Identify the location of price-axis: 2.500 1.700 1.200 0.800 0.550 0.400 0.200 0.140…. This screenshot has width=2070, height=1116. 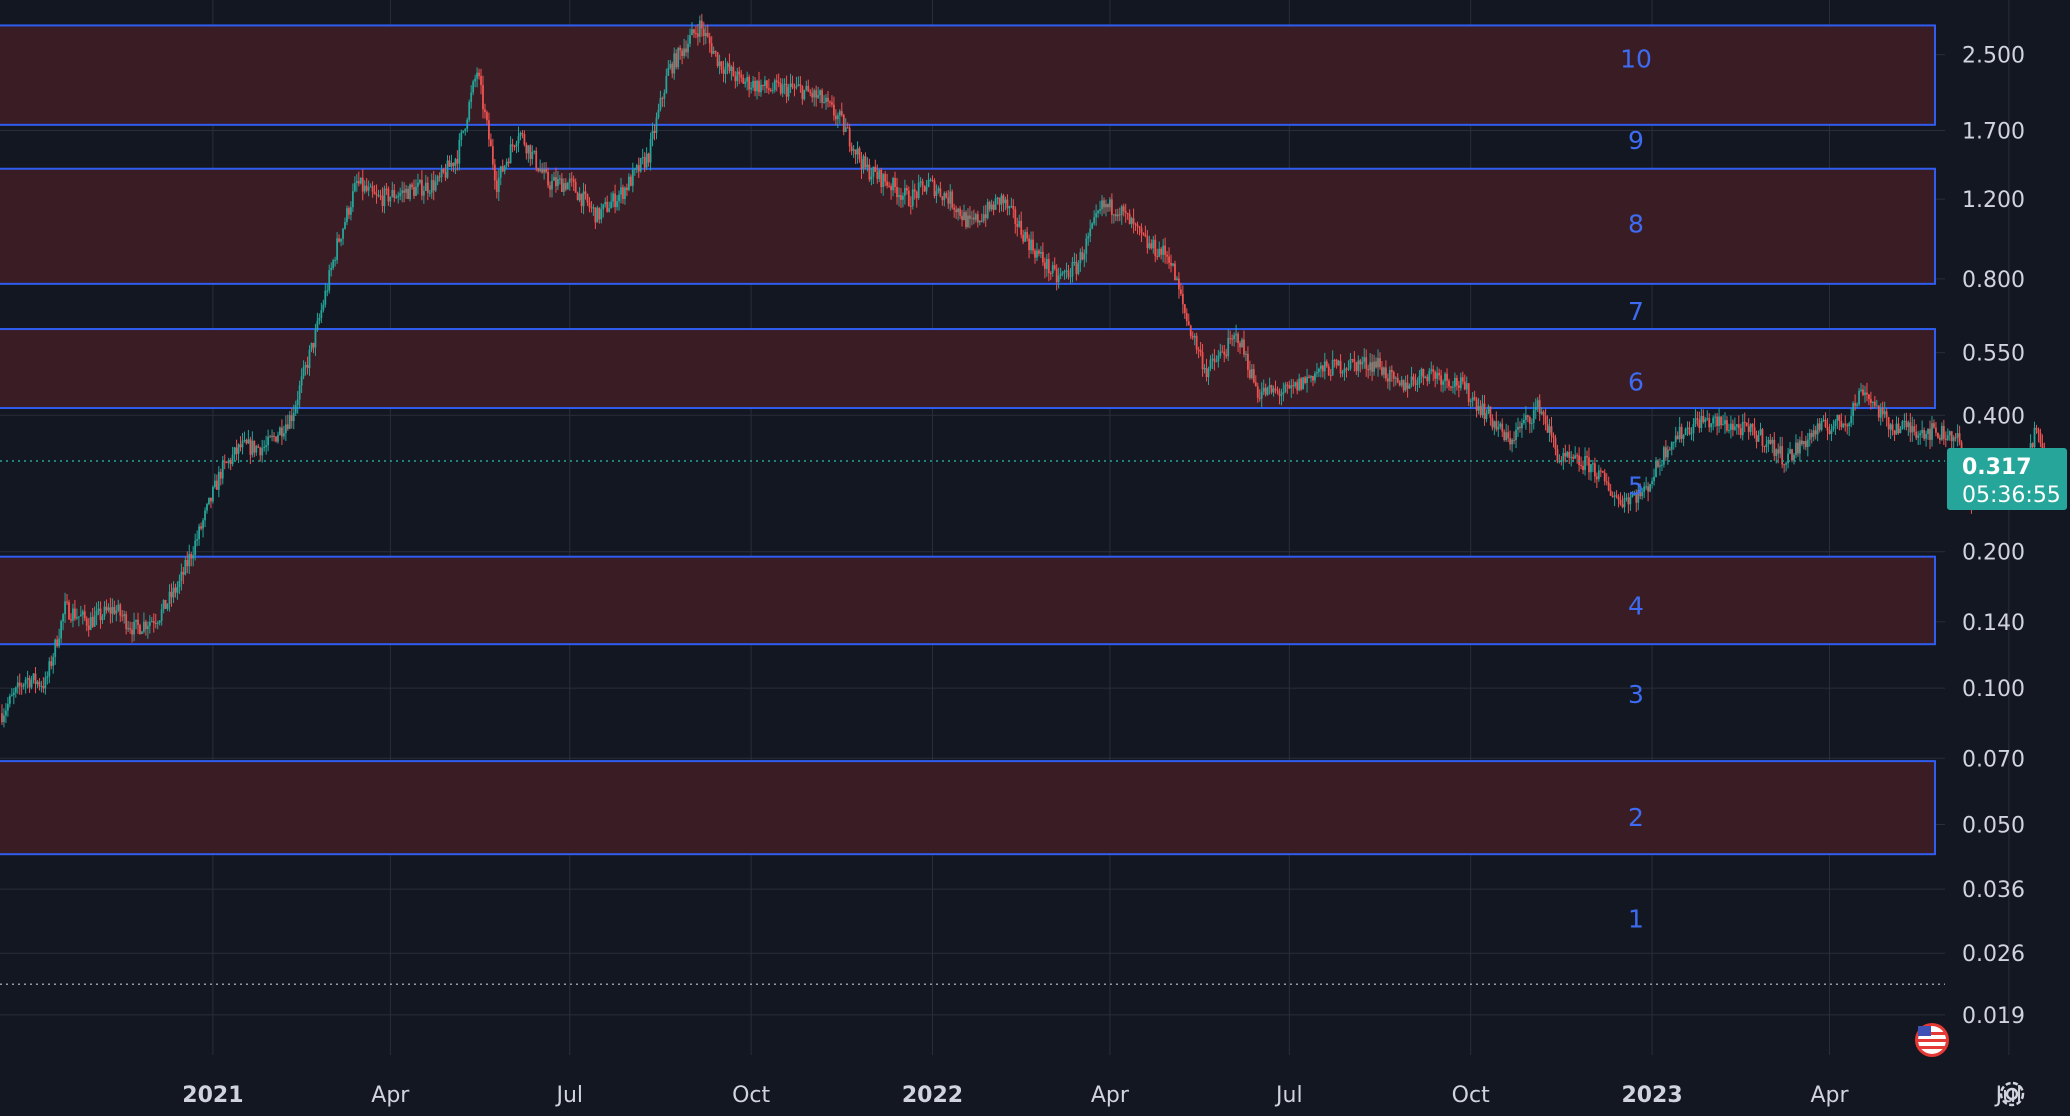
(1993, 536).